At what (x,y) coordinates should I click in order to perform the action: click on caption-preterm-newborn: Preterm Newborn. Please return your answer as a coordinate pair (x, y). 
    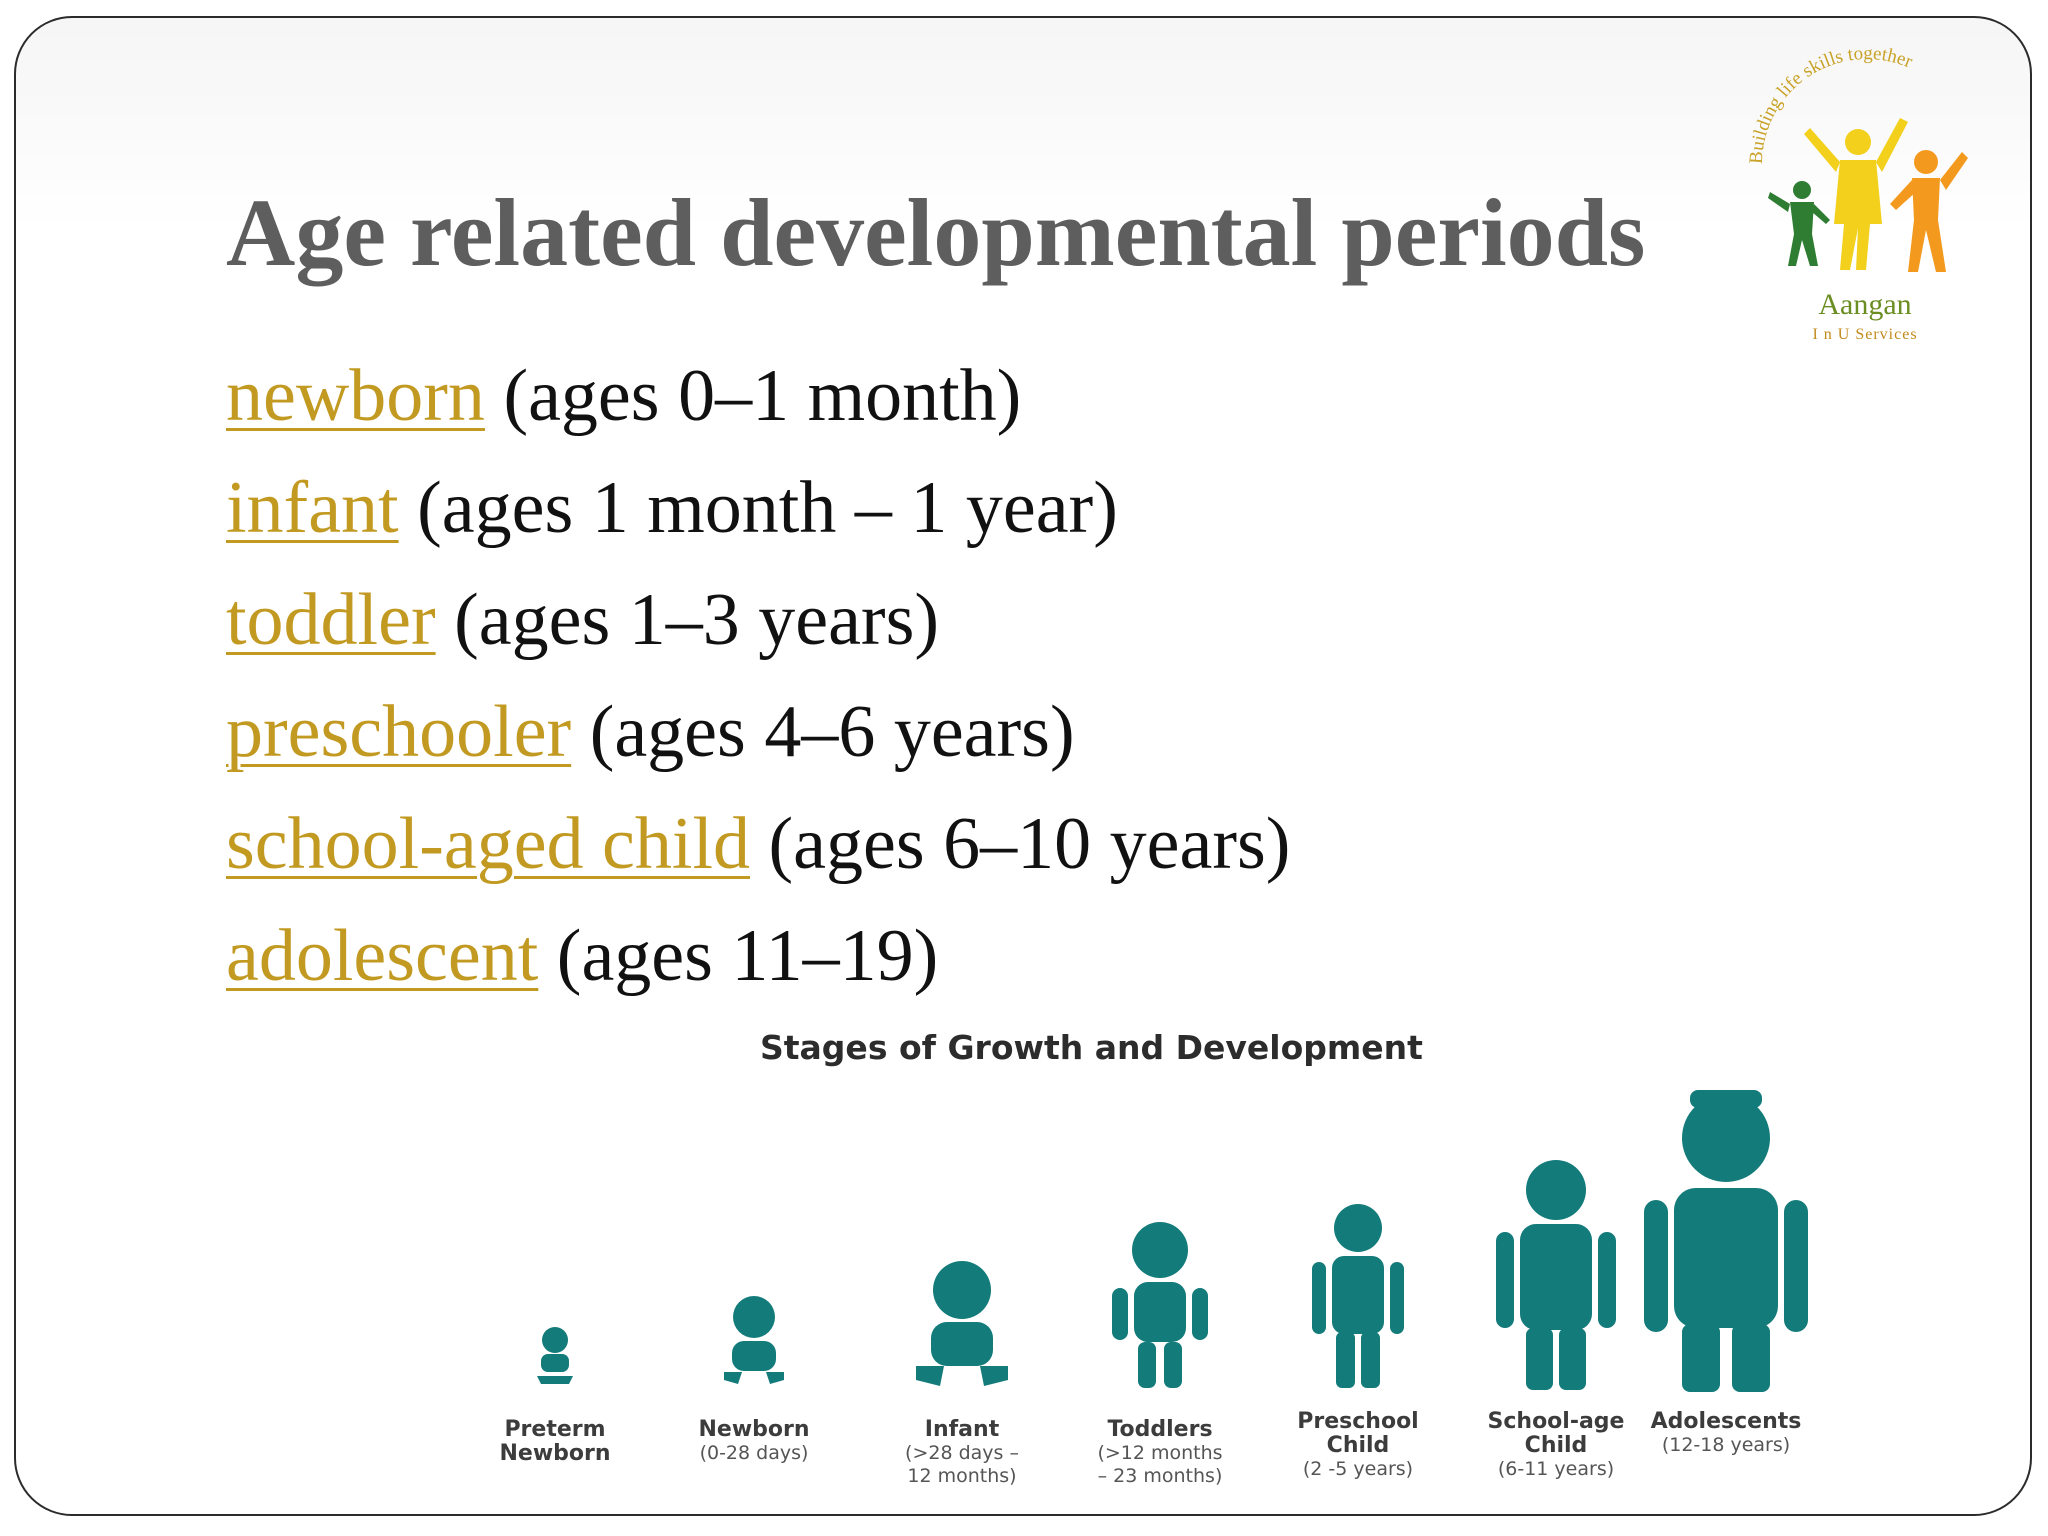
    Looking at the image, I should click on (555, 1442).